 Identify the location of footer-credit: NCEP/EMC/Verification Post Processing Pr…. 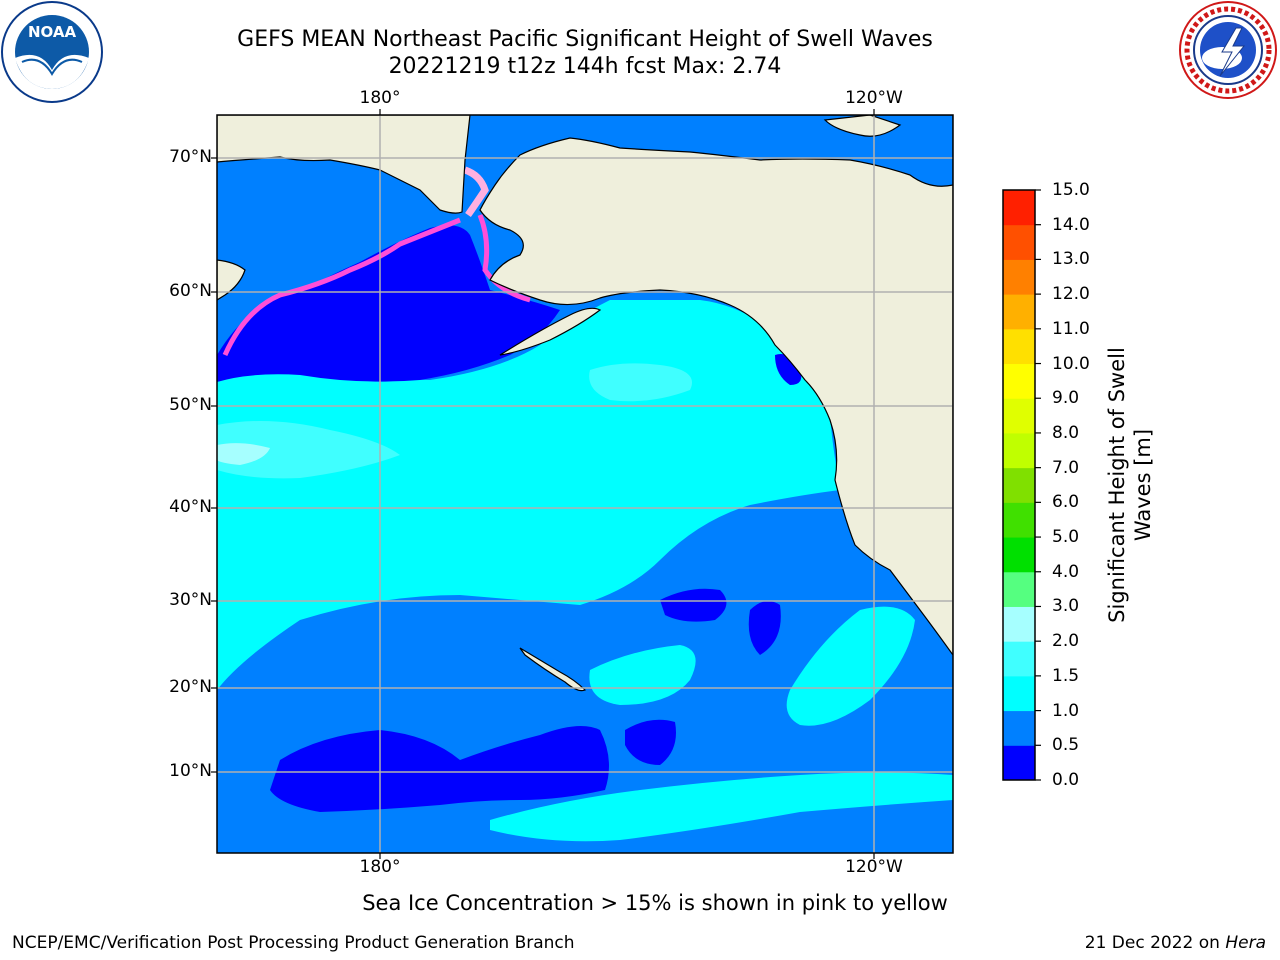
(293, 943).